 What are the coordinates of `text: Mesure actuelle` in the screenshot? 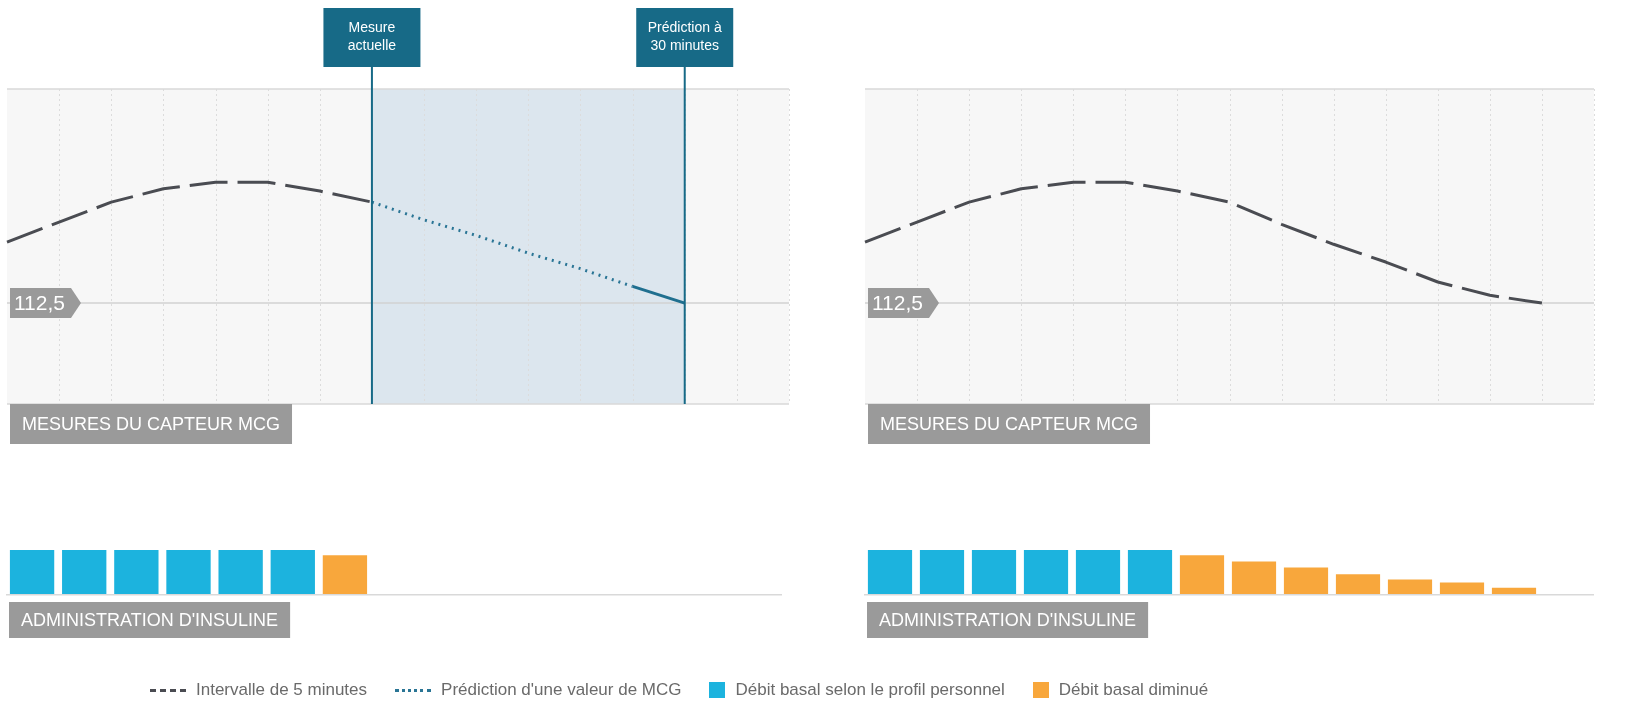 It's located at (372, 36).